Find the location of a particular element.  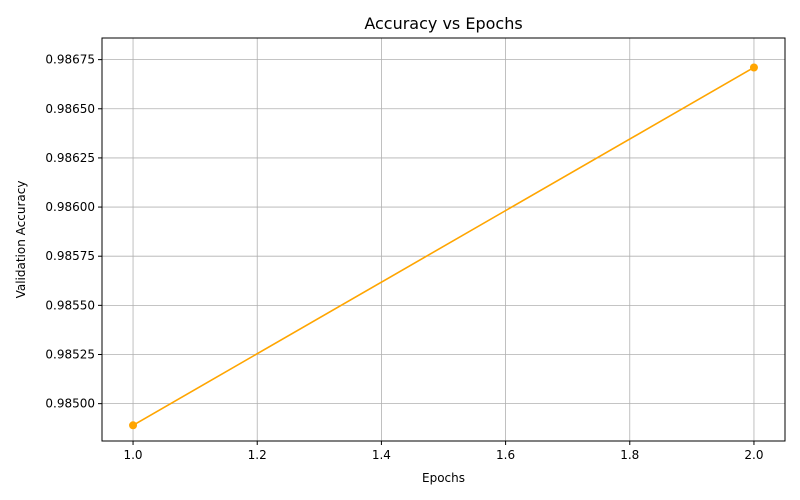

y-tick-label: 0.98525 is located at coordinates (70, 355).